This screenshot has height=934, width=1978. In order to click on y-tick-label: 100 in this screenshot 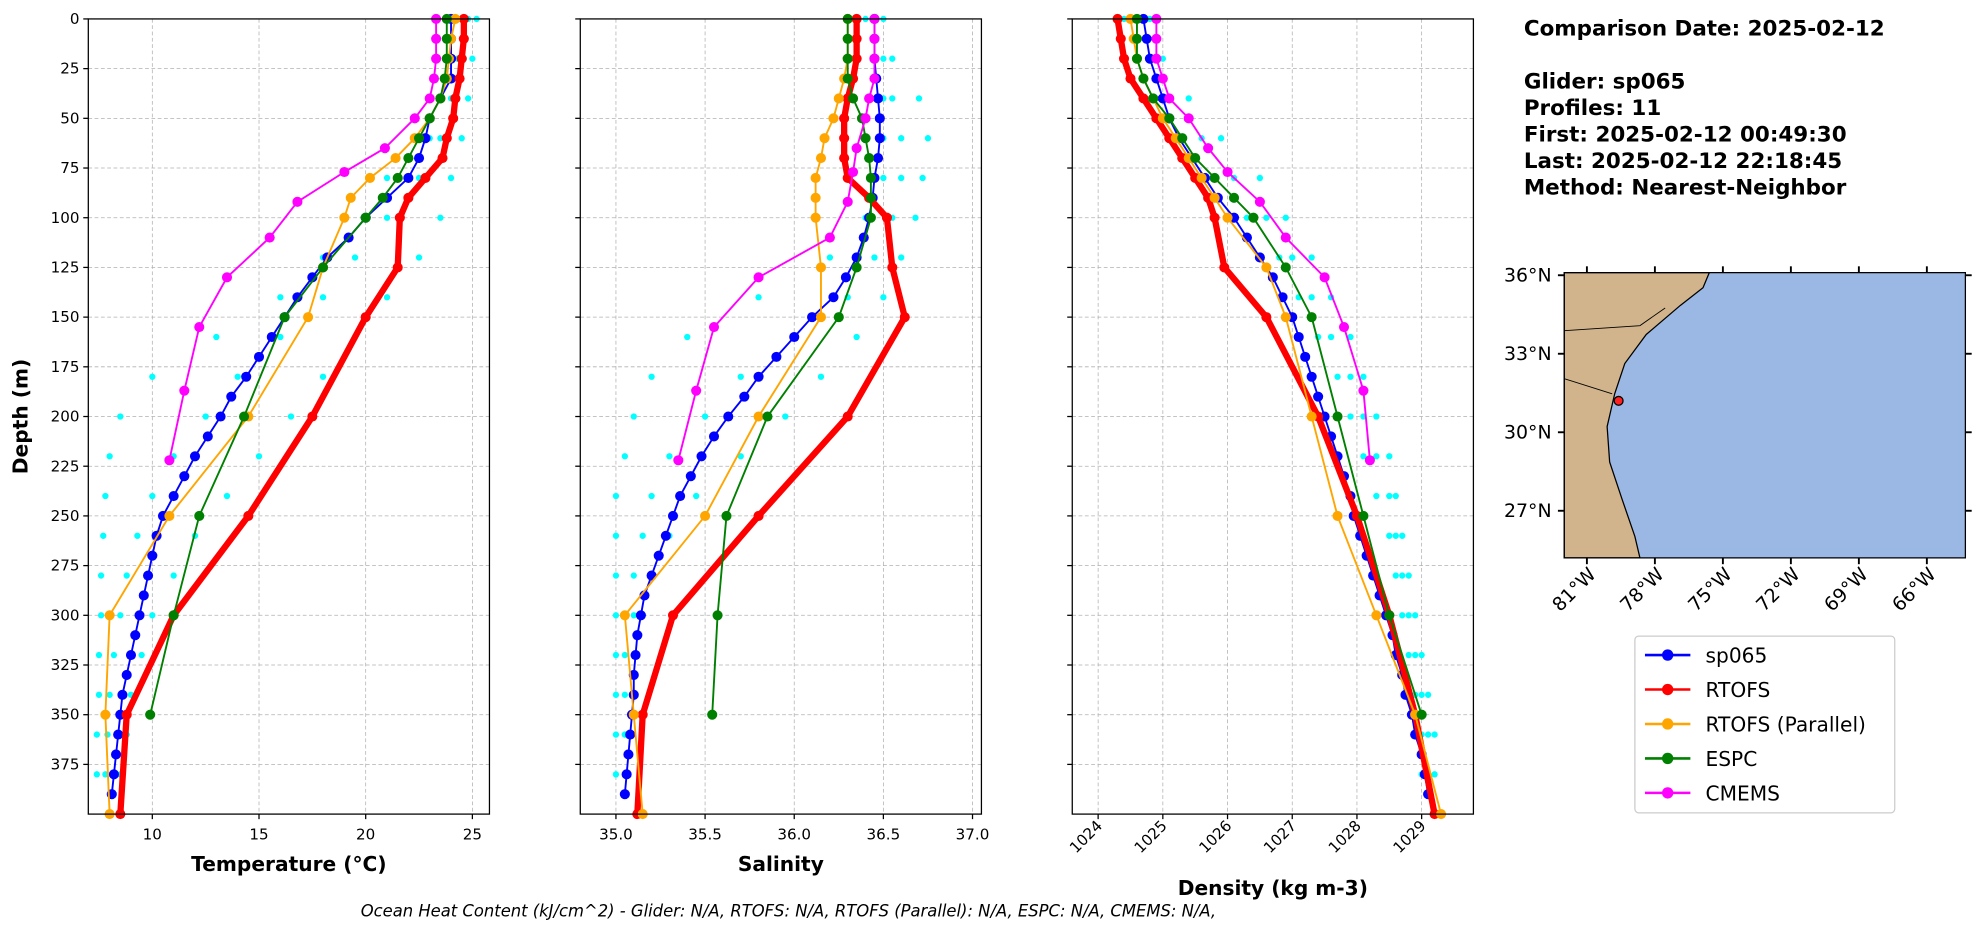, I will do `click(65, 218)`.